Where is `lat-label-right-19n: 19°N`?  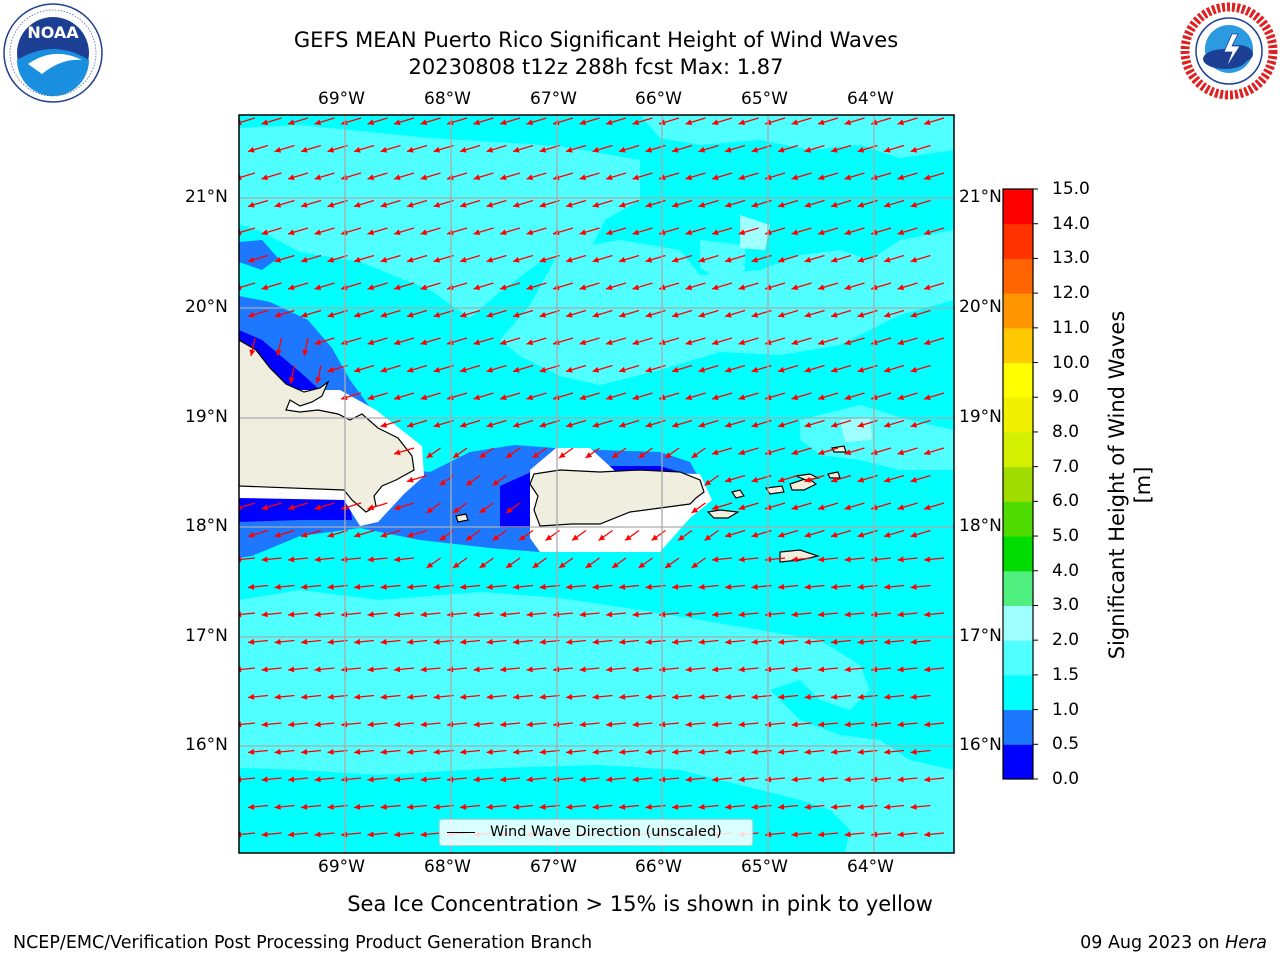 lat-label-right-19n: 19°N is located at coordinates (980, 417).